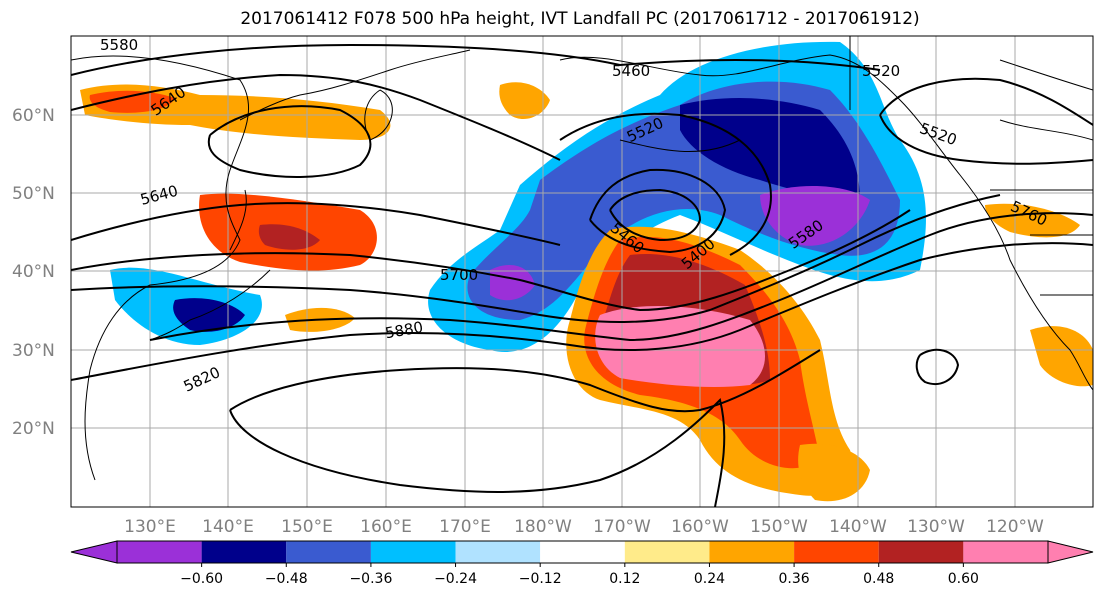 Image resolution: width=1105 pixels, height=601 pixels. What do you see at coordinates (201, 579) in the screenshot?
I see `colorbar-tick-label: −0.60` at bounding box center [201, 579].